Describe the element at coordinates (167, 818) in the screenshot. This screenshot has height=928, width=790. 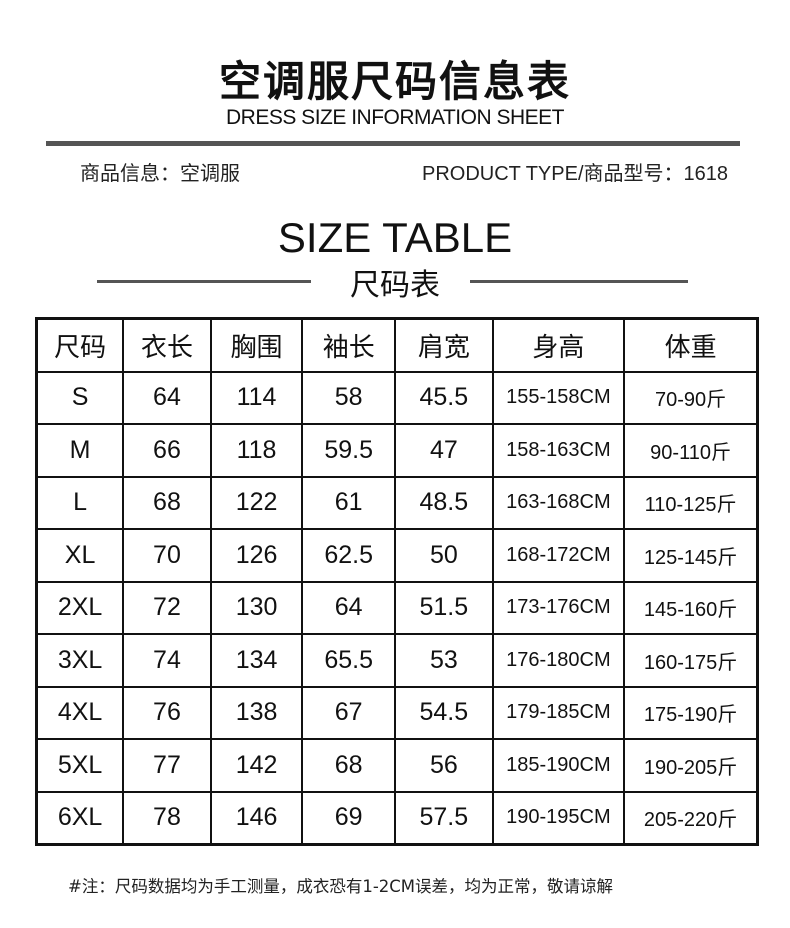
I see `table-cell: 78` at that location.